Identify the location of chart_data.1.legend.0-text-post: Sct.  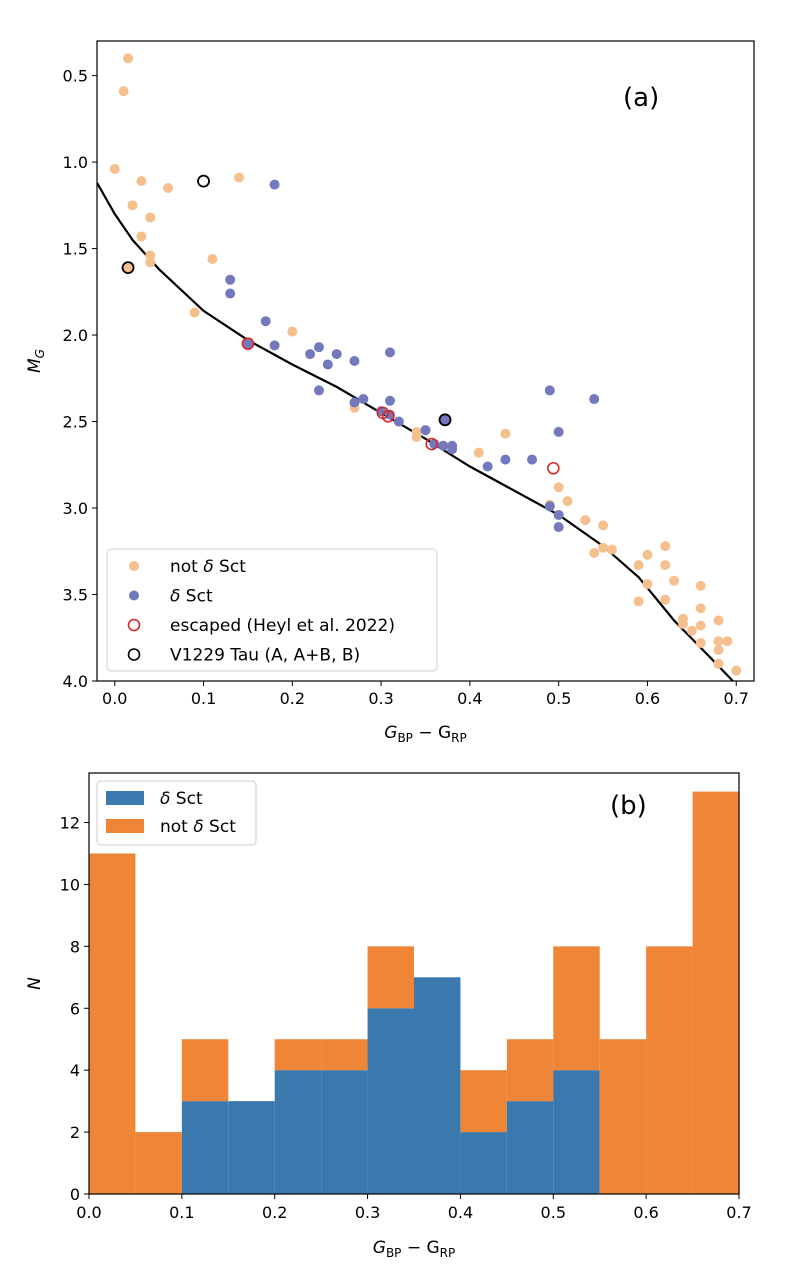
(186, 799).